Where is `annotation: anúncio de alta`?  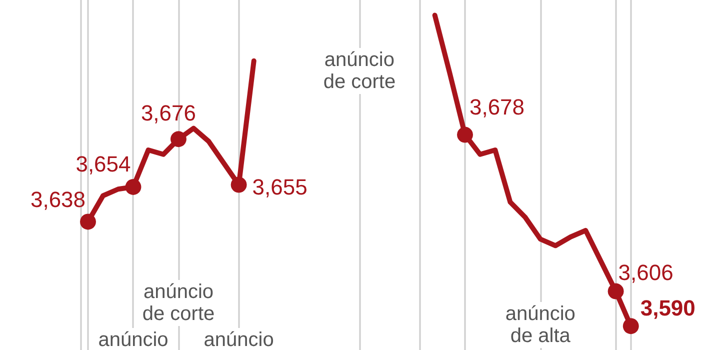
annotation: anúncio de alta is located at coordinates (540, 325).